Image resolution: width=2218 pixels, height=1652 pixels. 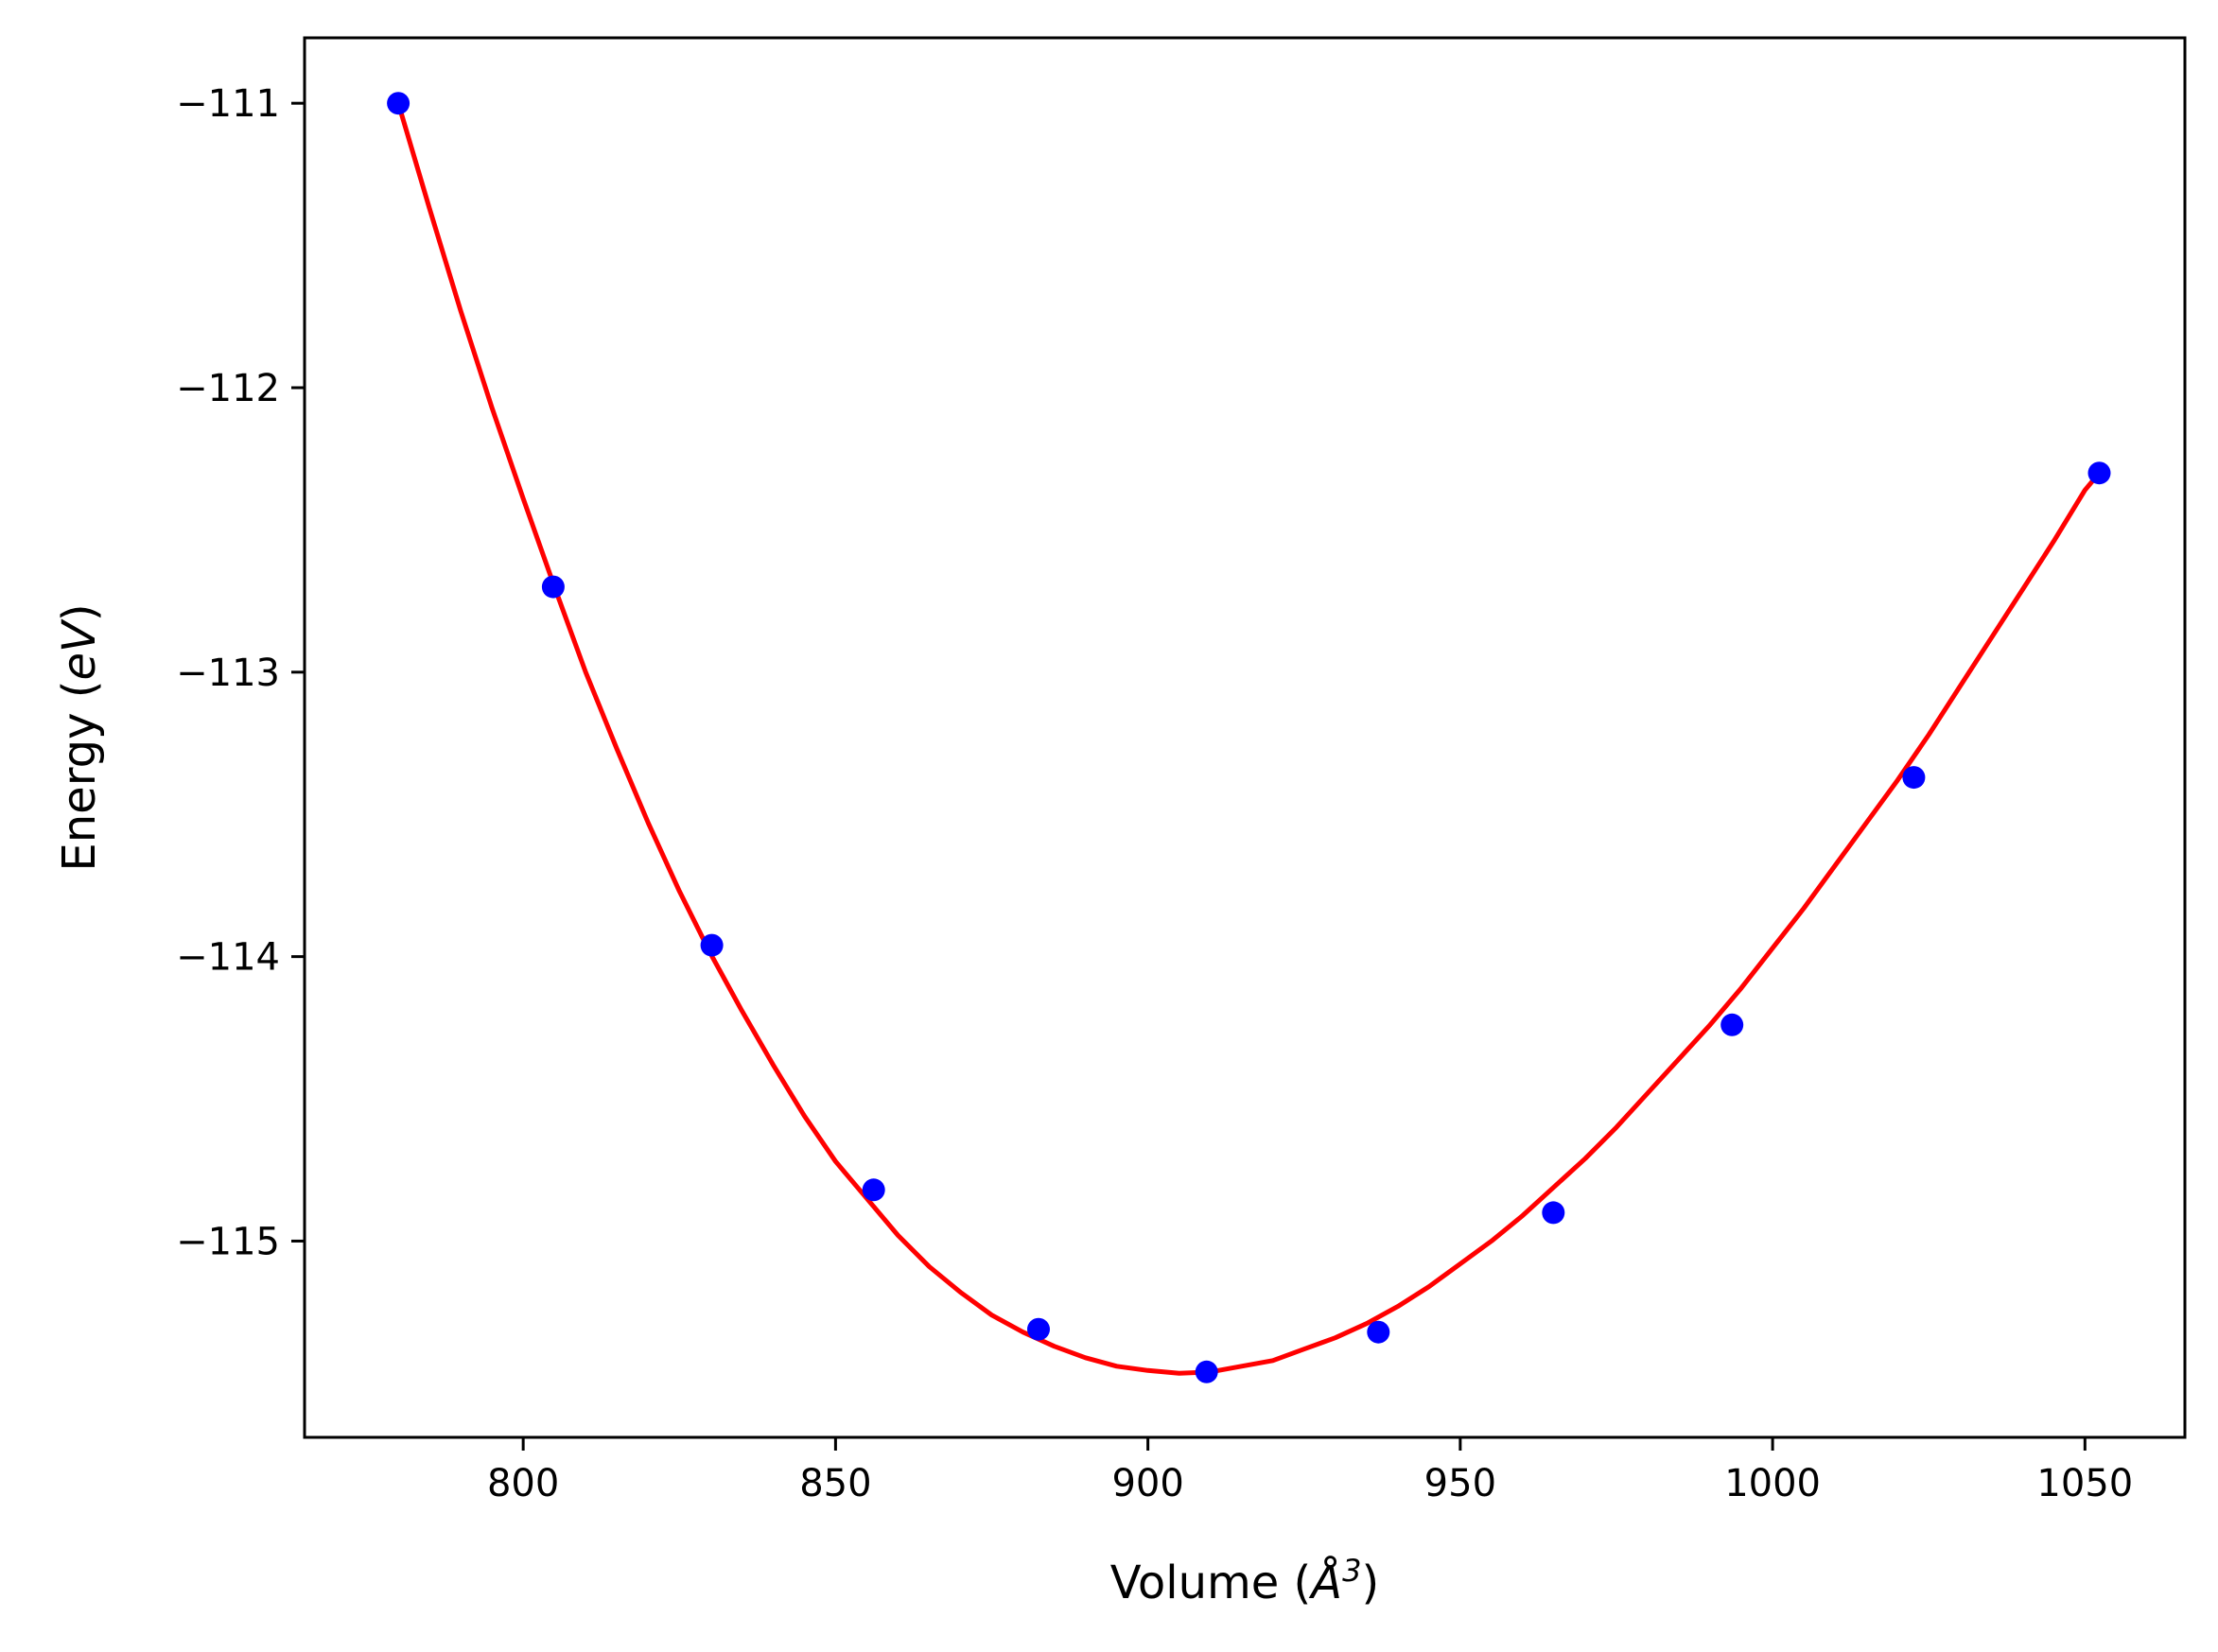 What do you see at coordinates (228, 388) in the screenshot?
I see `y-tick-label: −112` at bounding box center [228, 388].